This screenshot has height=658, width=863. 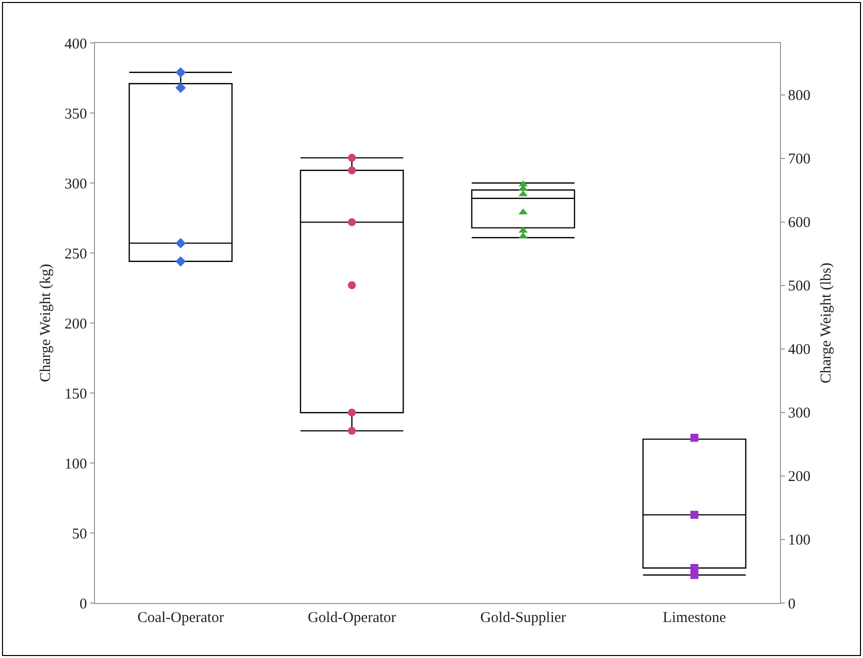 What do you see at coordinates (75, 464) in the screenshot?
I see `y-tick-label: 100` at bounding box center [75, 464].